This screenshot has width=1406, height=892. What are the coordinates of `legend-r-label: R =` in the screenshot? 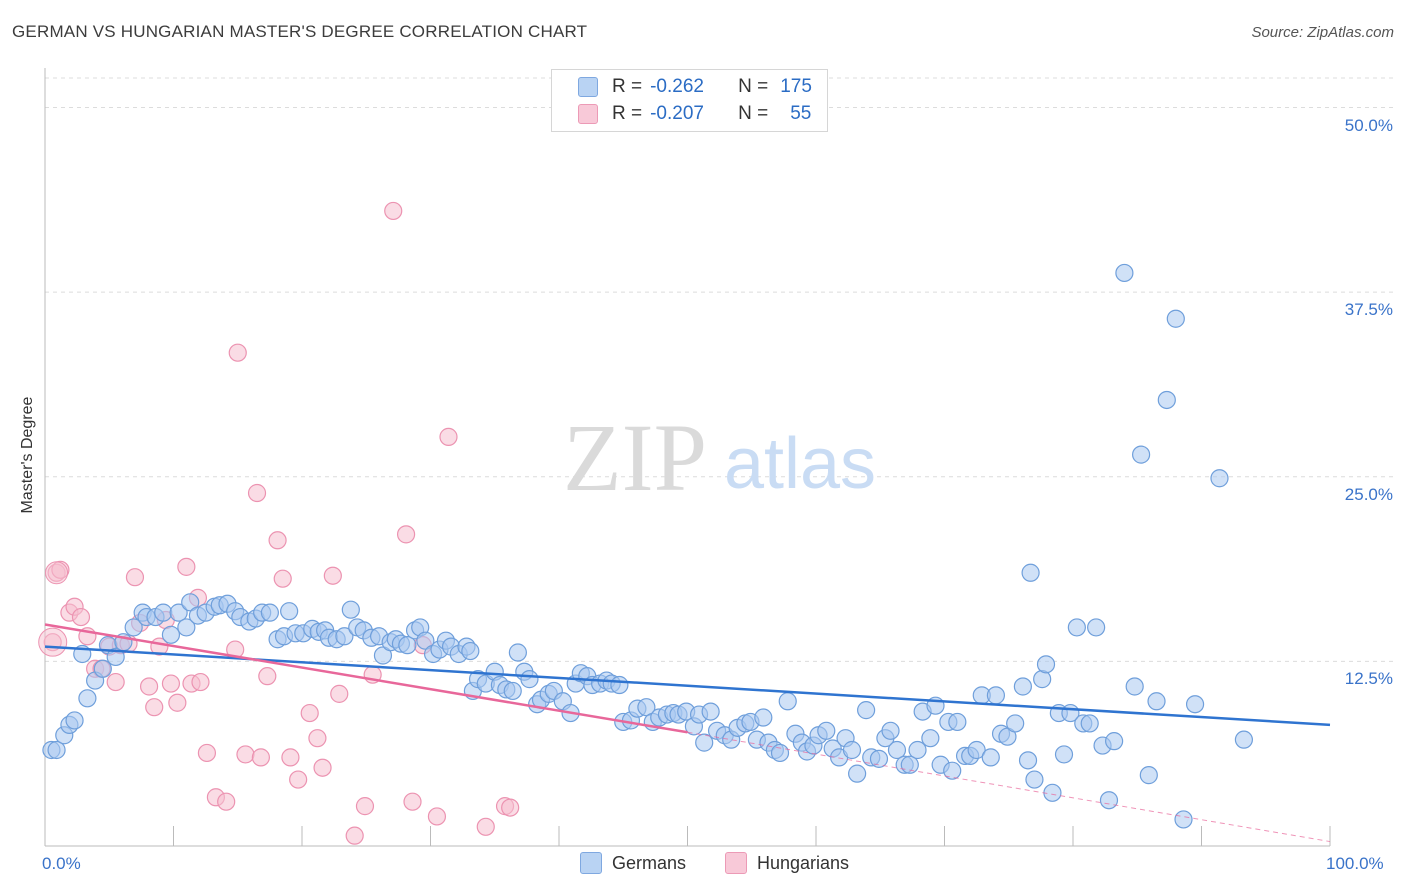 It's located at (627, 113).